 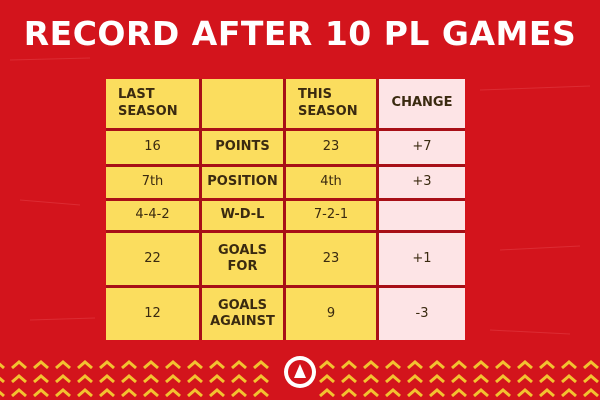 I want to click on table-cell: POINTS, so click(x=242, y=147).